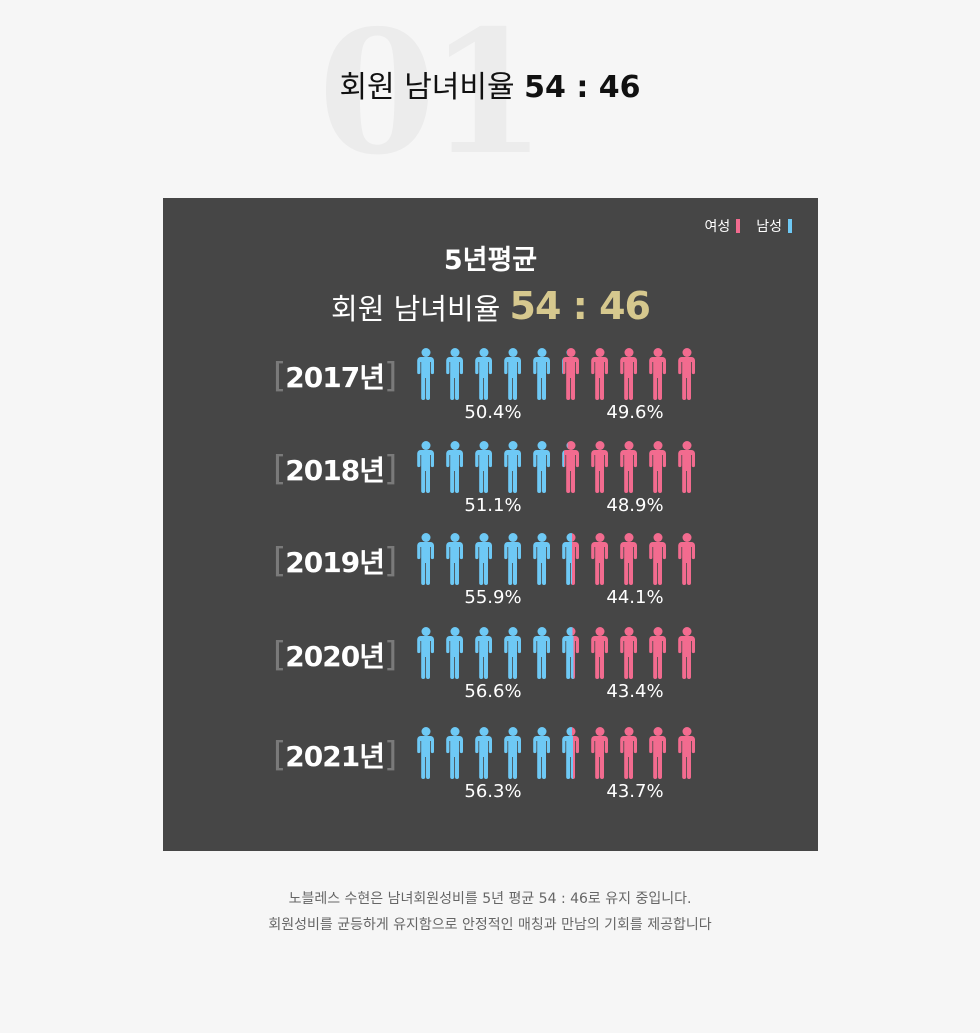  What do you see at coordinates (493, 412) in the screenshot?
I see `male-percent-label: 50.4%` at bounding box center [493, 412].